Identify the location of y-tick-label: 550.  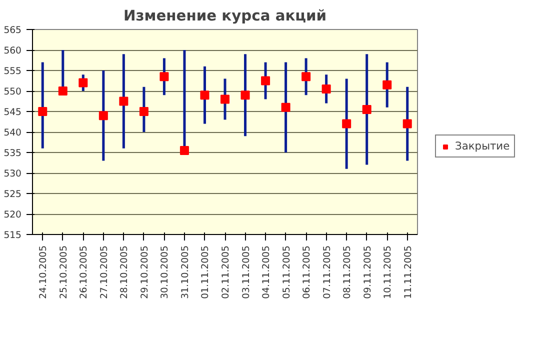
(13, 92).